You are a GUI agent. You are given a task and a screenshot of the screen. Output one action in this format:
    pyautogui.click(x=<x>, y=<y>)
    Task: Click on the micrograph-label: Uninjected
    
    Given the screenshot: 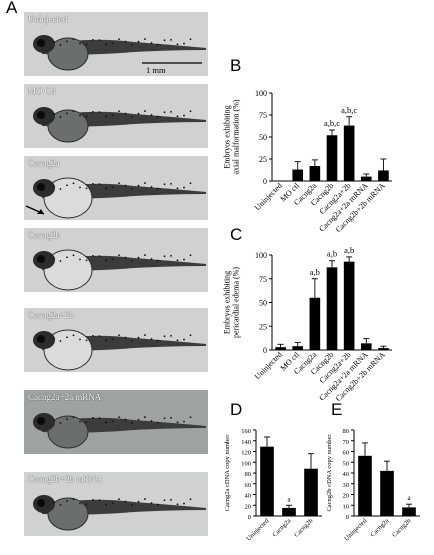 What is the action you would take?
    pyautogui.click(x=48, y=19)
    